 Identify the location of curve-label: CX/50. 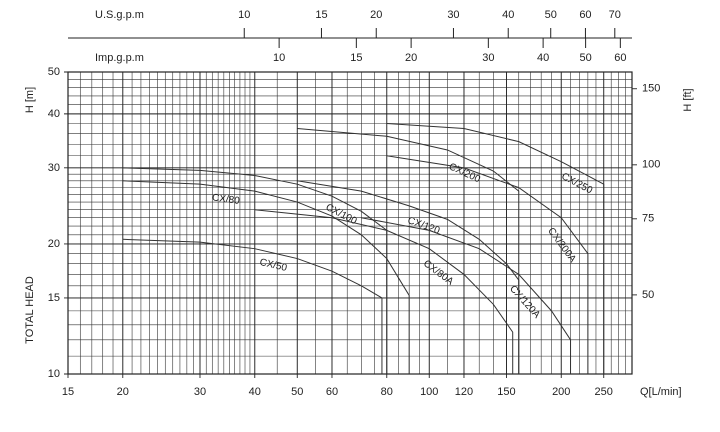
(273, 265).